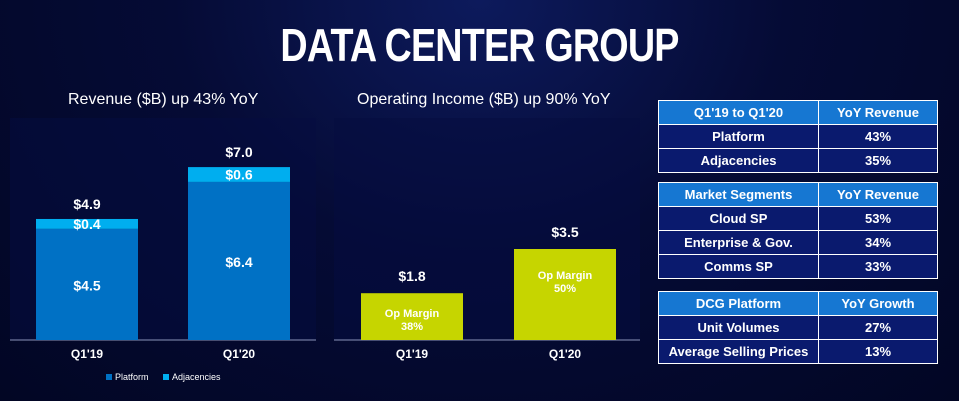  Describe the element at coordinates (132, 377) in the screenshot. I see `legend-label-platform: Platform` at that location.